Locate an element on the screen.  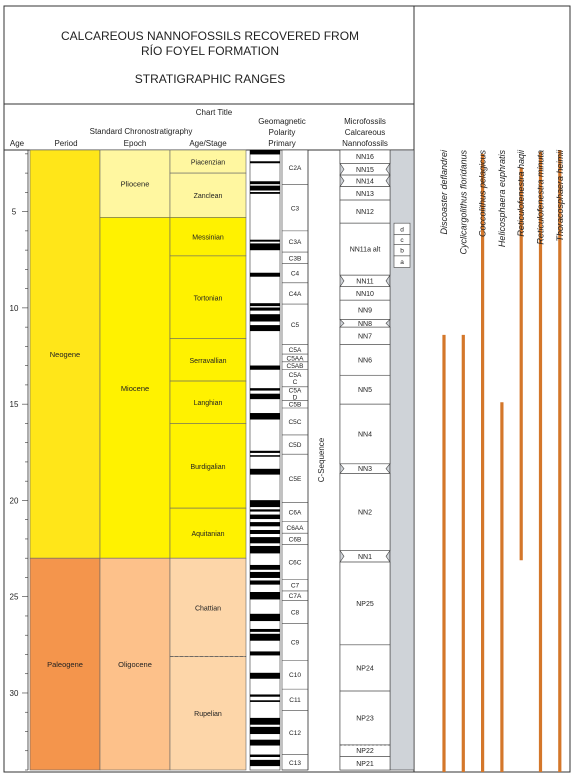
stage-label-aquitanian: Aquitanian is located at coordinates (207, 534).